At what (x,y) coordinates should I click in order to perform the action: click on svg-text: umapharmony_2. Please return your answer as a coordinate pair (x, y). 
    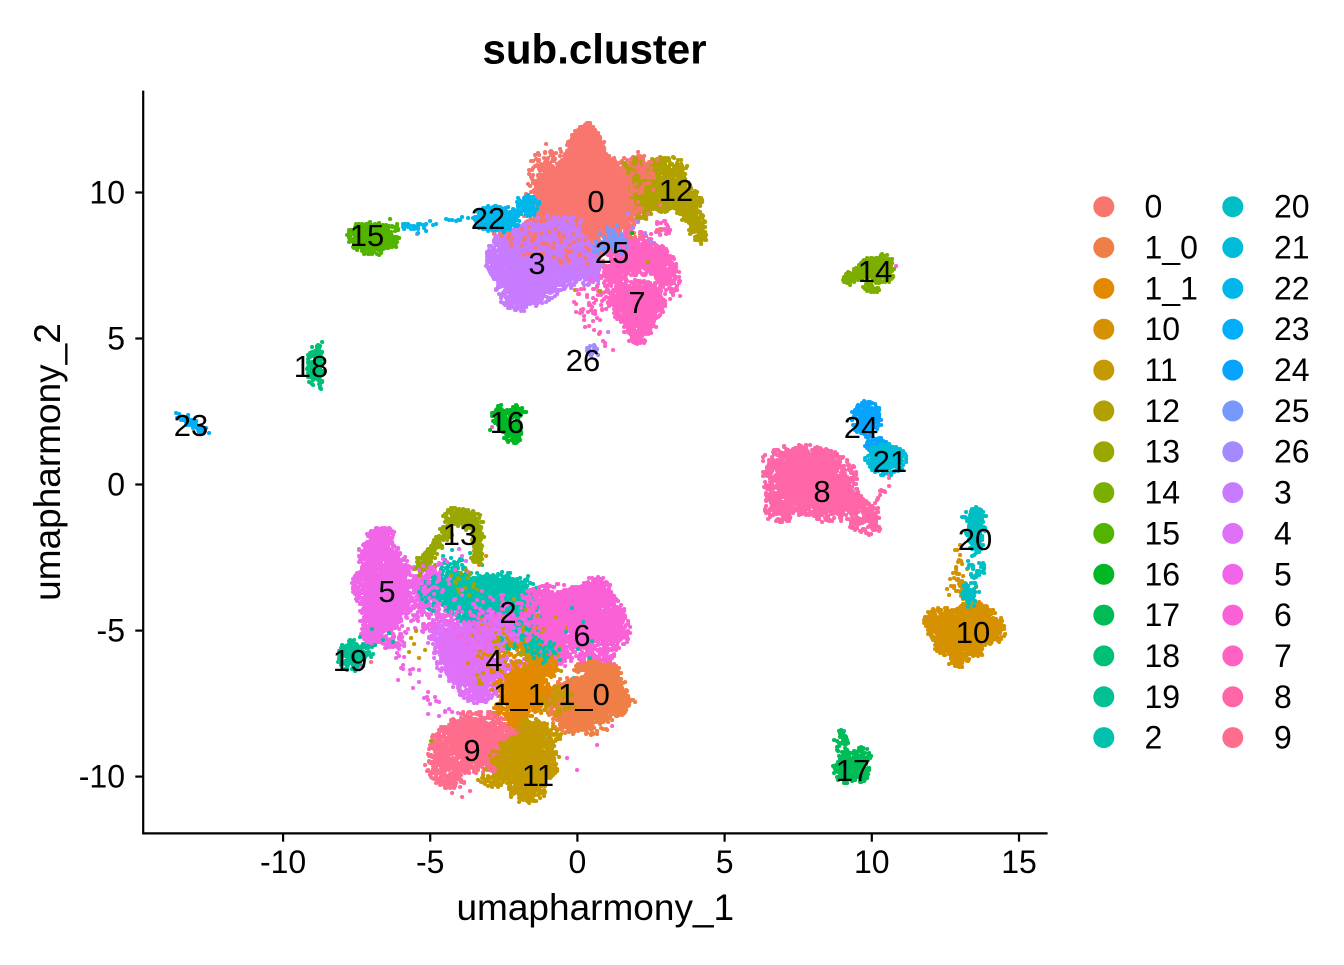
    Looking at the image, I should click on (47, 462).